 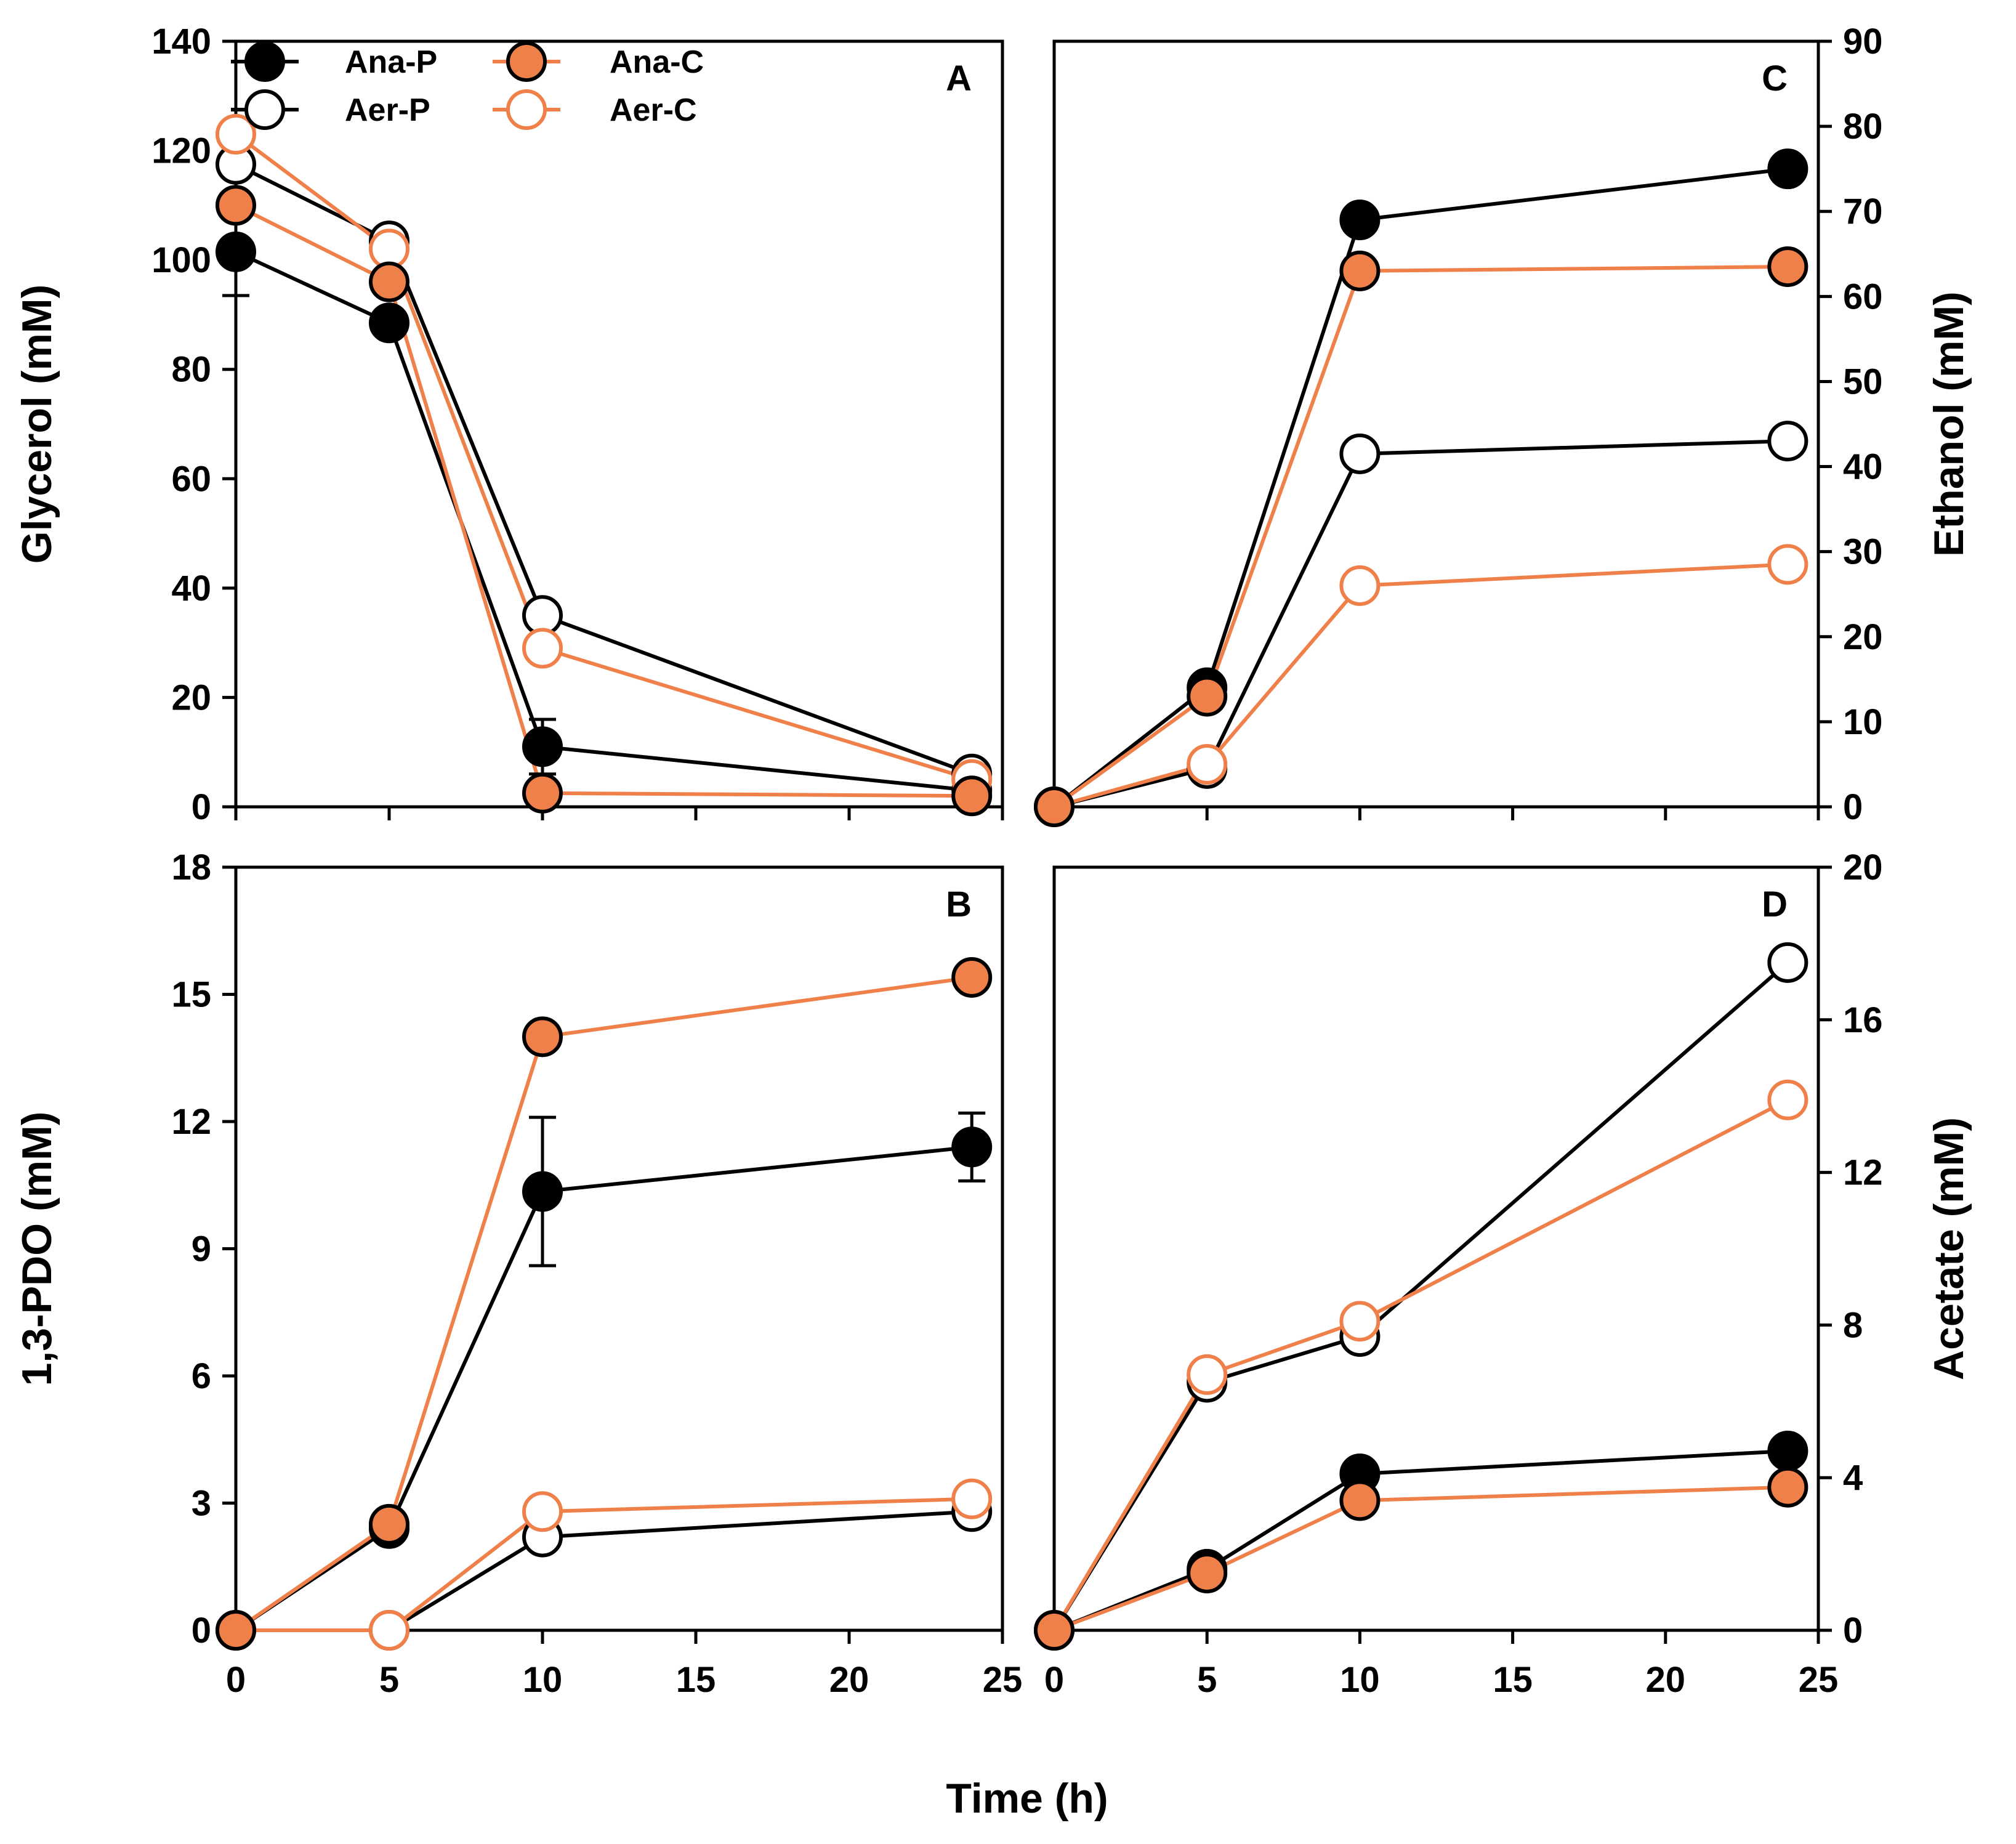 I want to click on legend-label: Ana-P, so click(x=391, y=62).